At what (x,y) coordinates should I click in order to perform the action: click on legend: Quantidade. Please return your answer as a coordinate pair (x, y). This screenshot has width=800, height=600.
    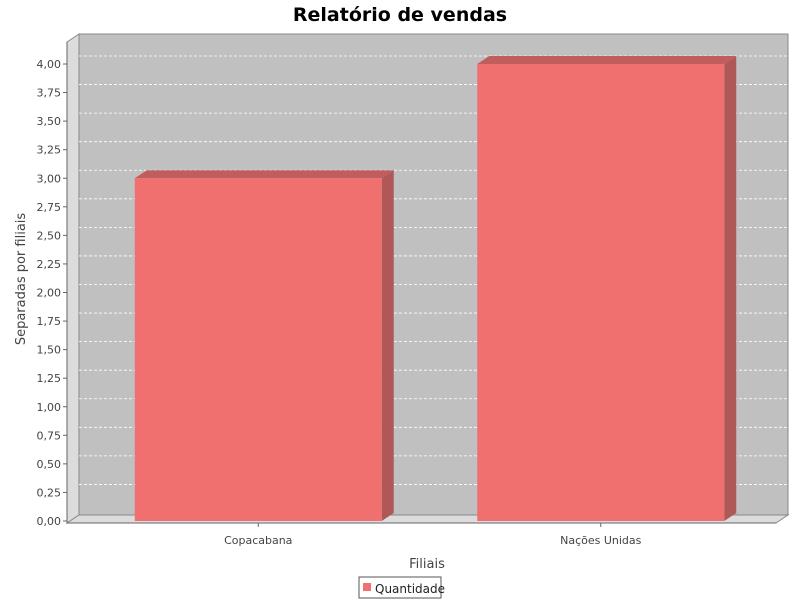
    Looking at the image, I should click on (401, 587).